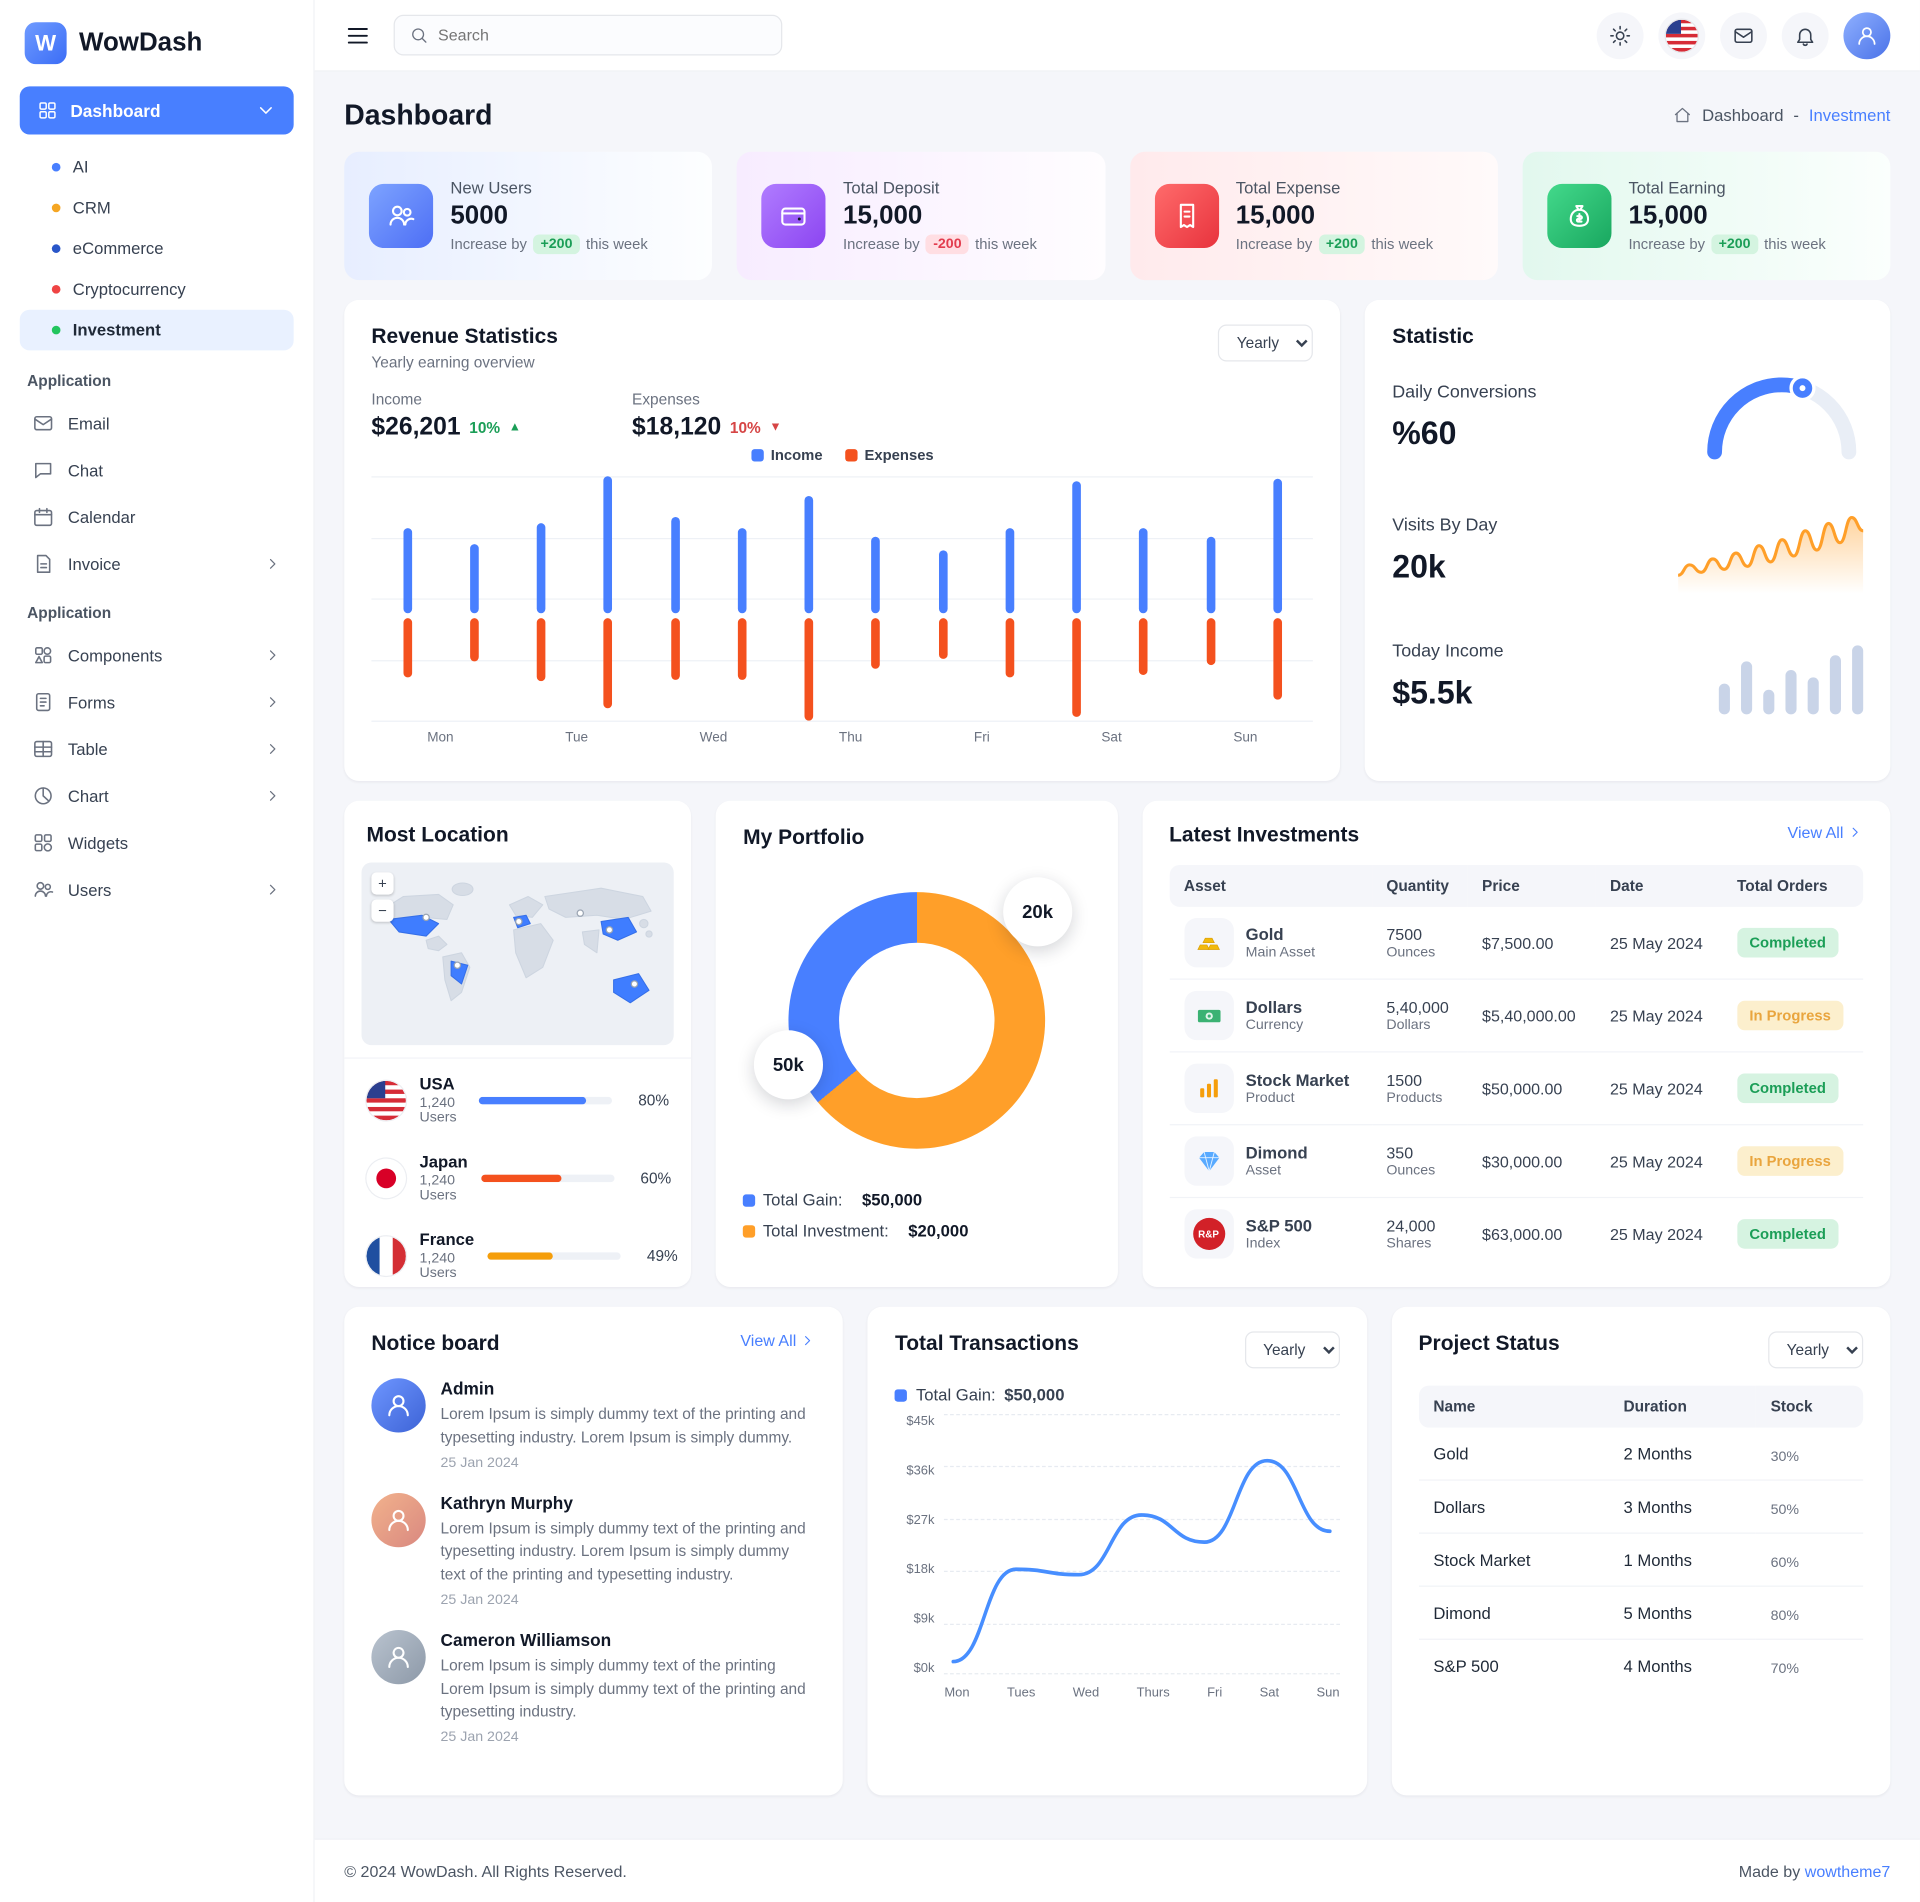 This screenshot has height=1902, width=1920. I want to click on usa-flag-icon, so click(386, 1100).